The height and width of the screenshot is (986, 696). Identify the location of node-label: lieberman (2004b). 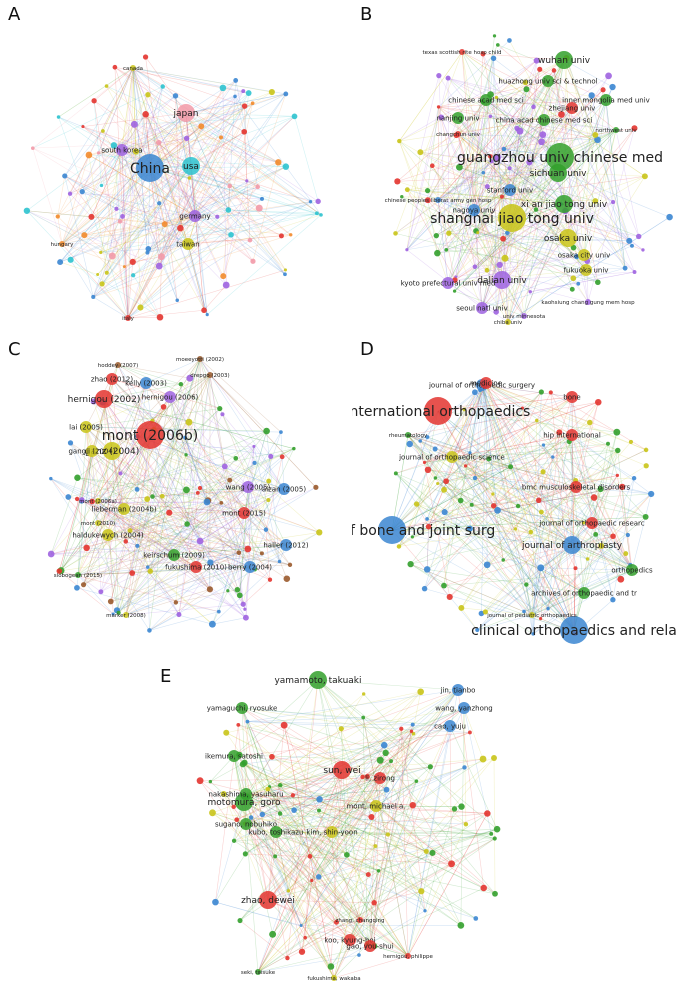
(123, 509).